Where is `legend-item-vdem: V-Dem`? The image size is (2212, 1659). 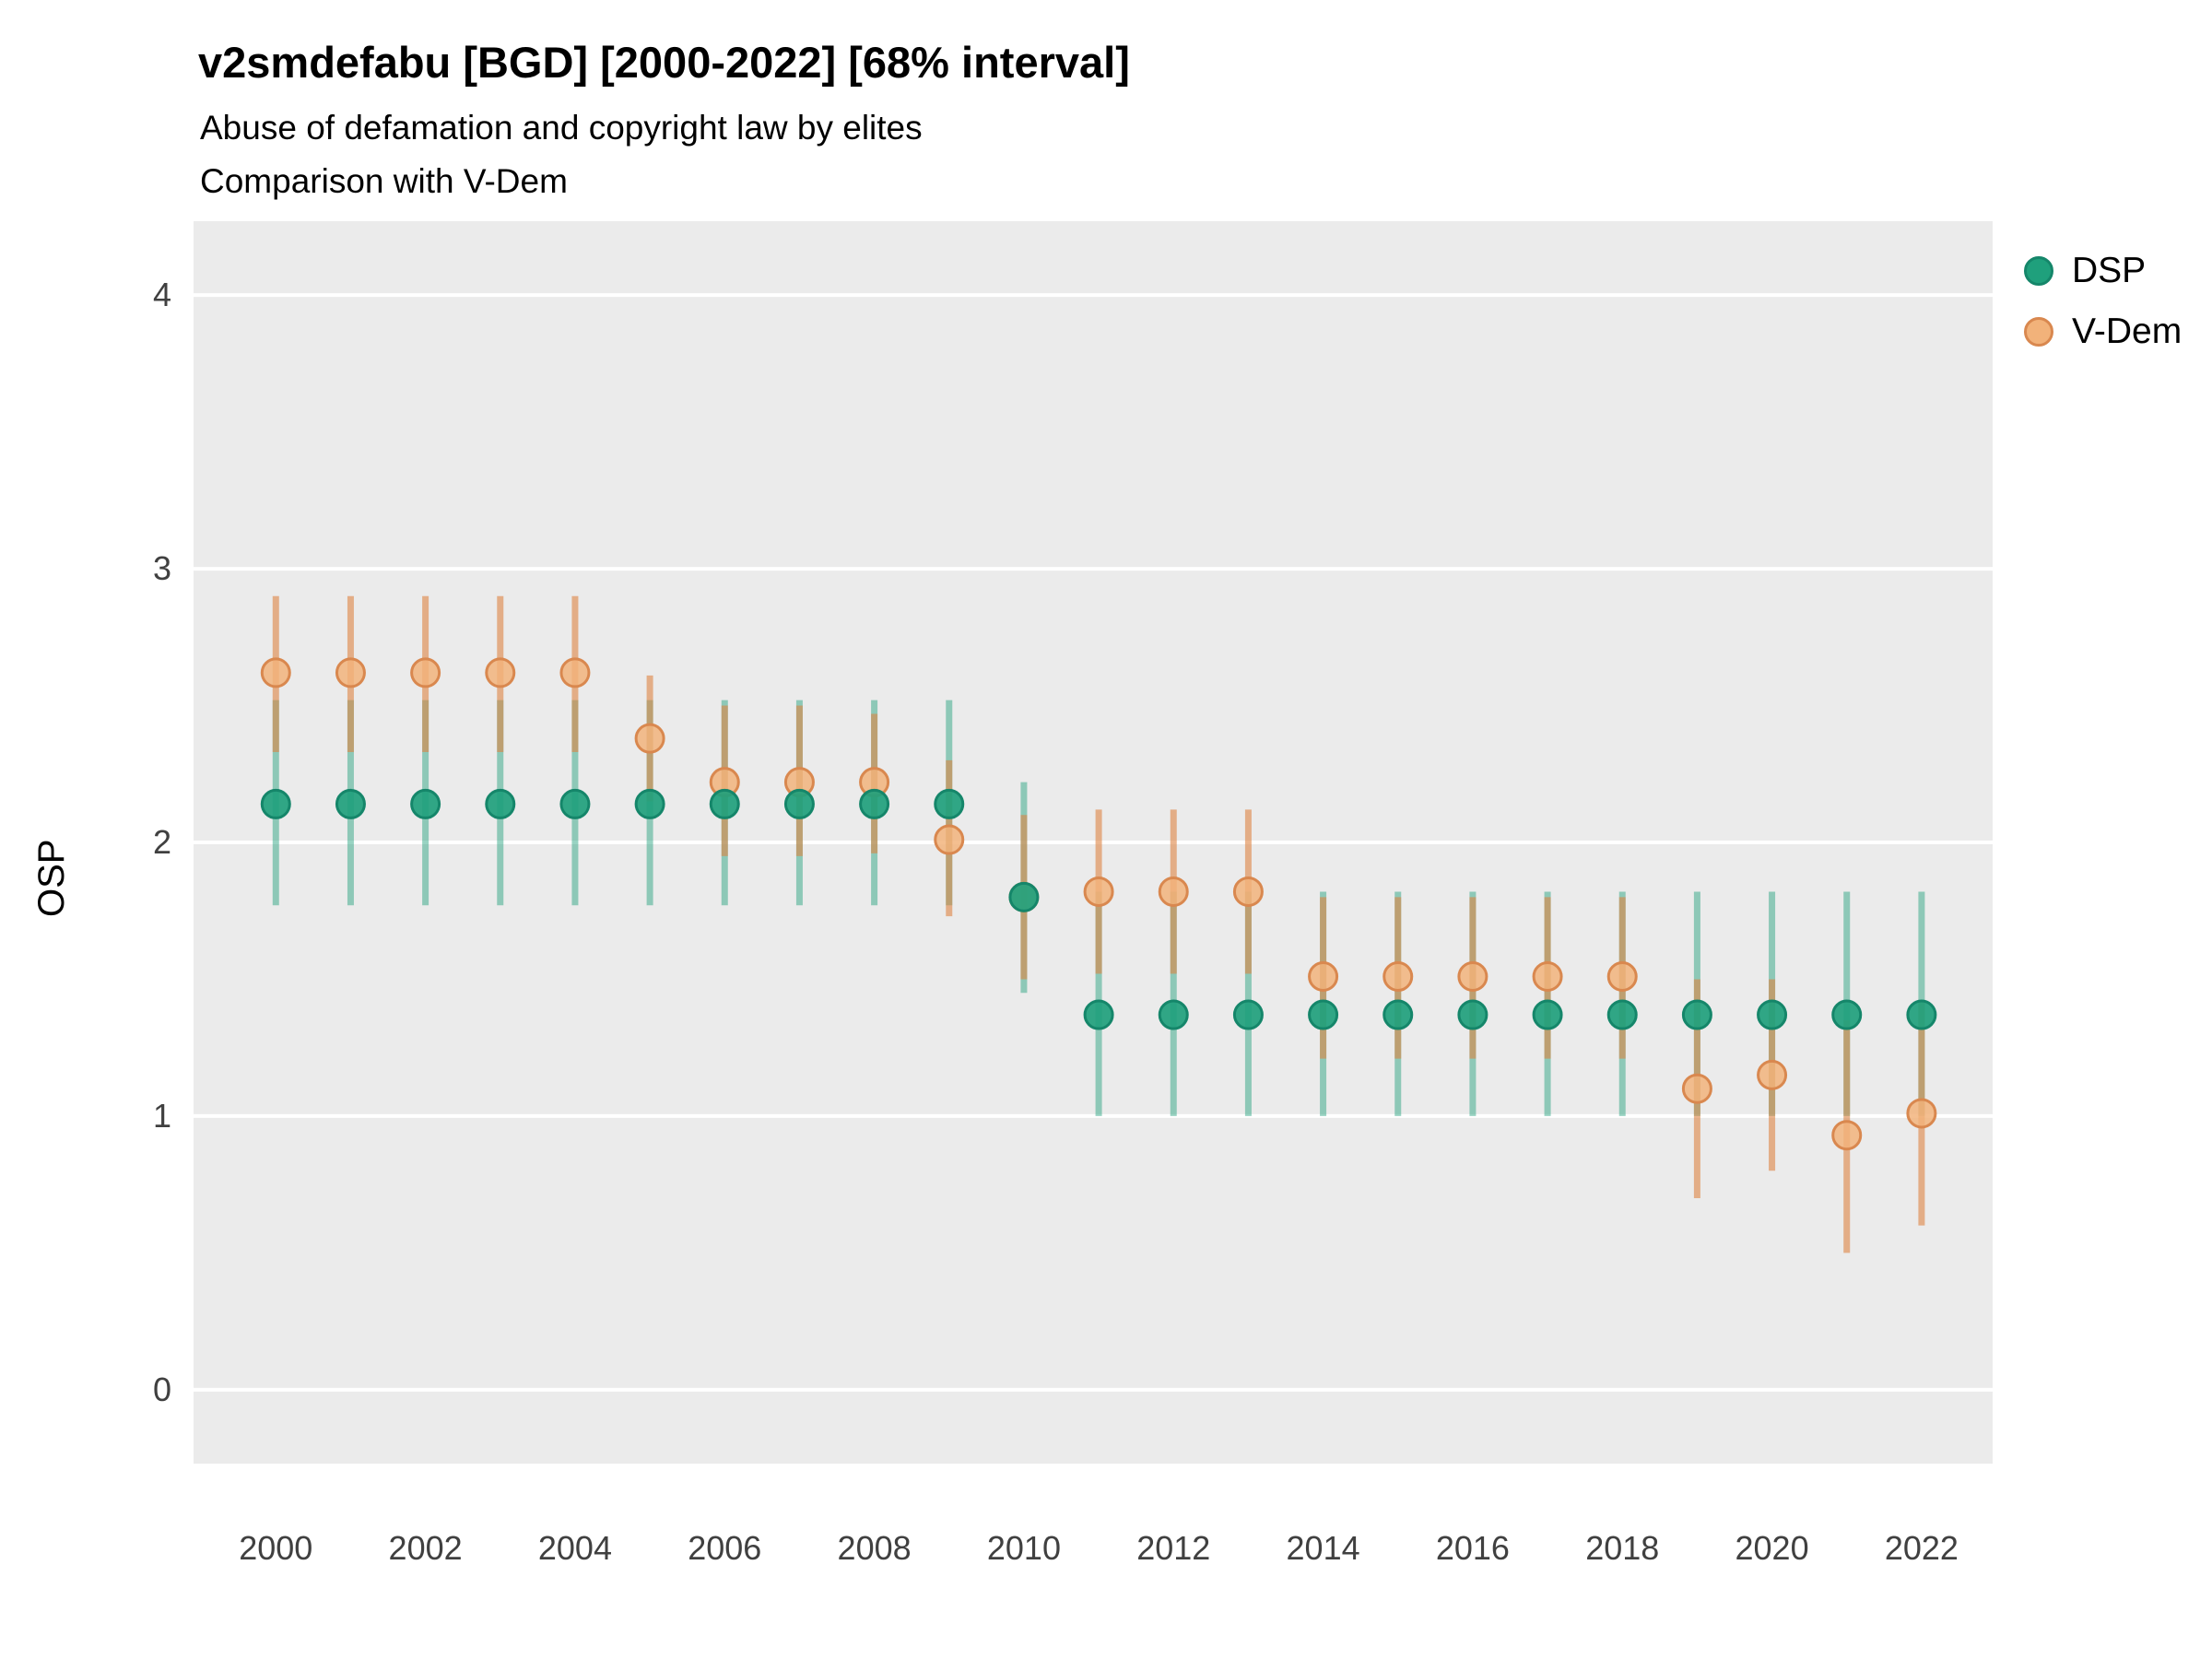
legend-item-vdem: V-Dem is located at coordinates (2103, 332).